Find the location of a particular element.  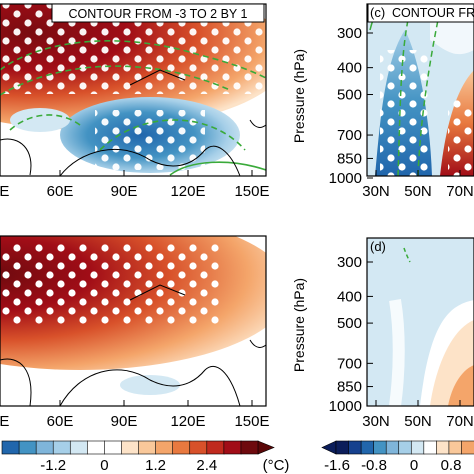

colorbar-right-label: 0 is located at coordinates (414, 465).